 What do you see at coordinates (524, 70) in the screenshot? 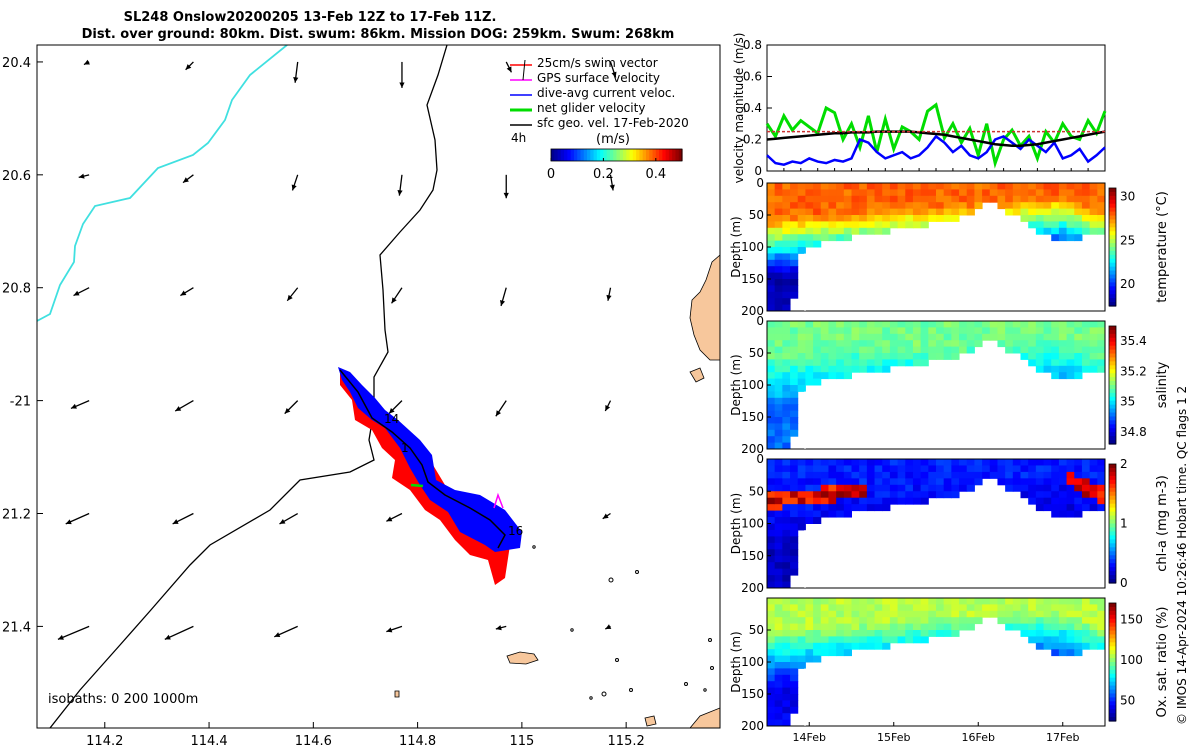
I see `legend-swim-glyph` at bounding box center [524, 70].